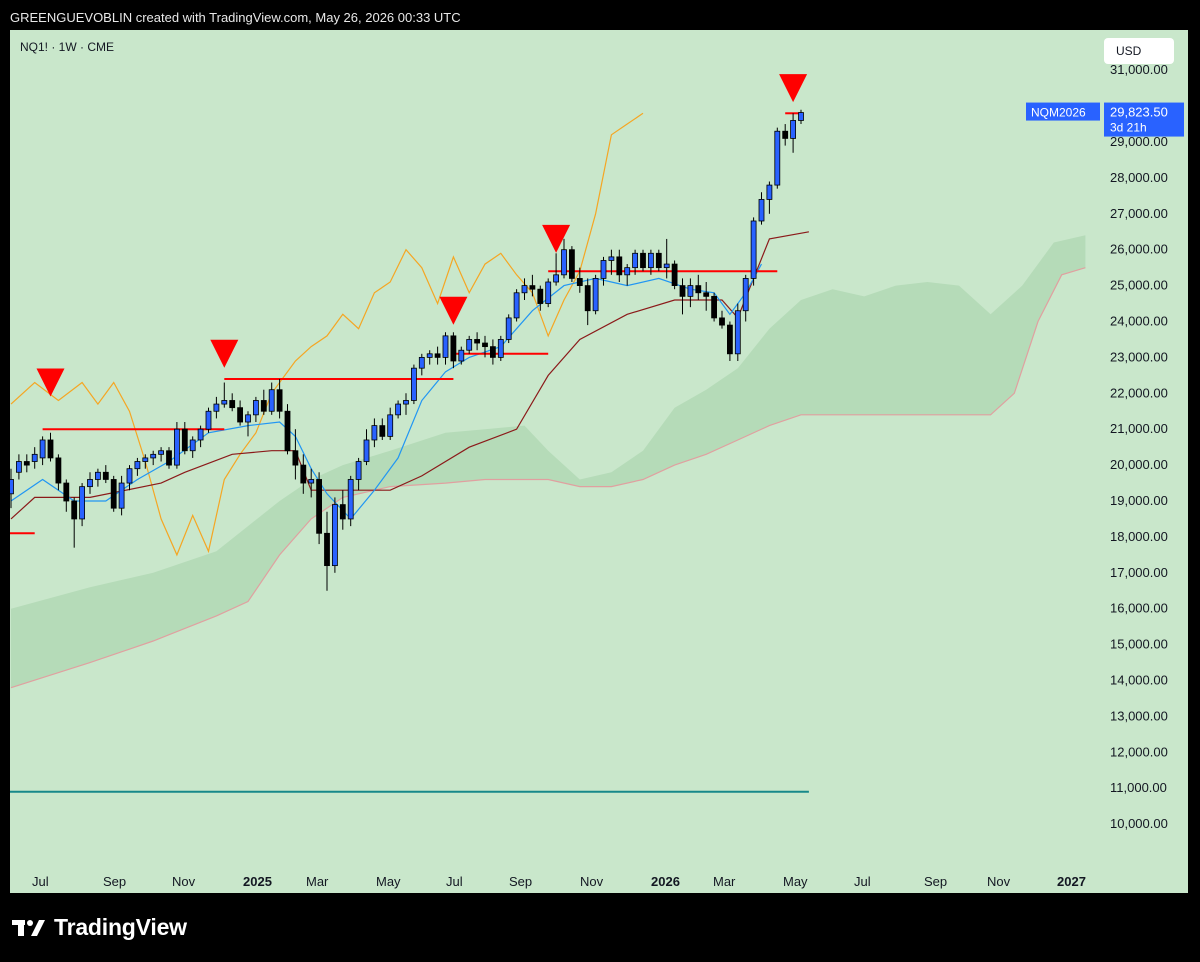  I want to click on last-price-tag, so click(1144, 119).